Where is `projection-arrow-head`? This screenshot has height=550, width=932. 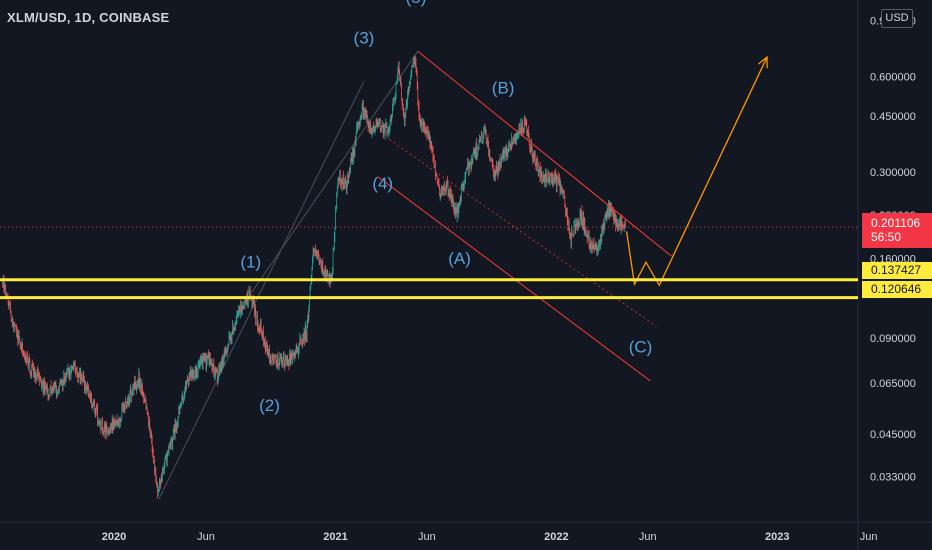 projection-arrow-head is located at coordinates (763, 62).